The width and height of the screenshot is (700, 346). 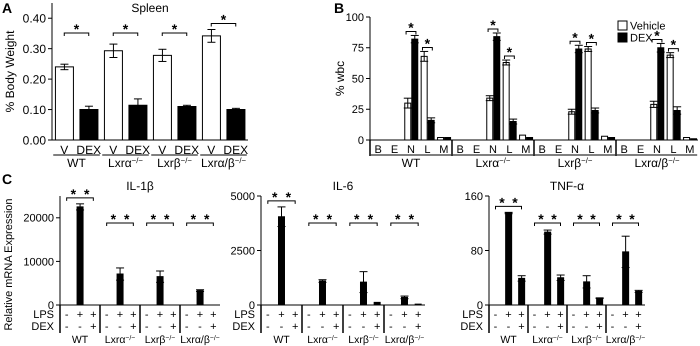 I want to click on y-tick-label: 160, so click(x=473, y=196).